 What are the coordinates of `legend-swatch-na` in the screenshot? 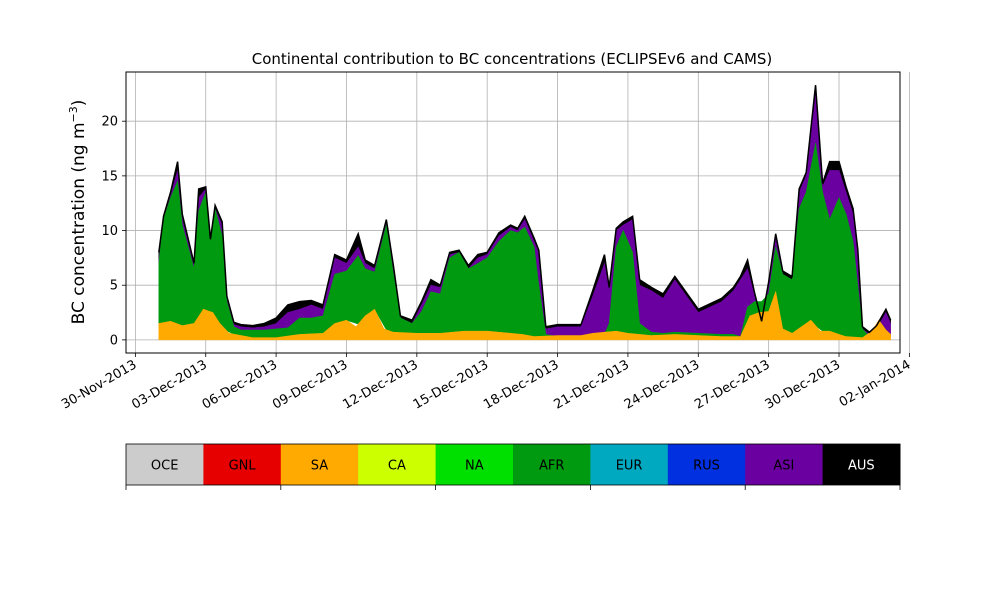 It's located at (474, 464).